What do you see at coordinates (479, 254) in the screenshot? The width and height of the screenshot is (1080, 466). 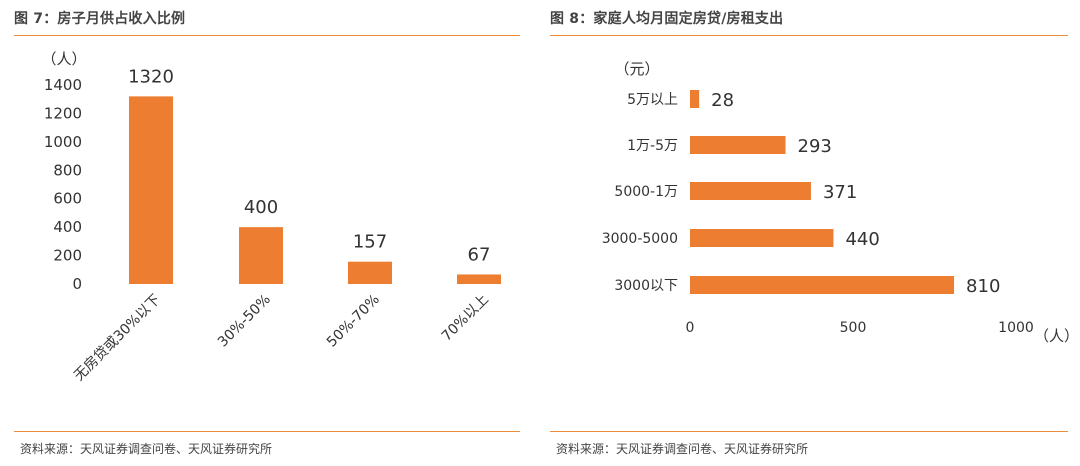 I see `bar-value-label: 67` at bounding box center [479, 254].